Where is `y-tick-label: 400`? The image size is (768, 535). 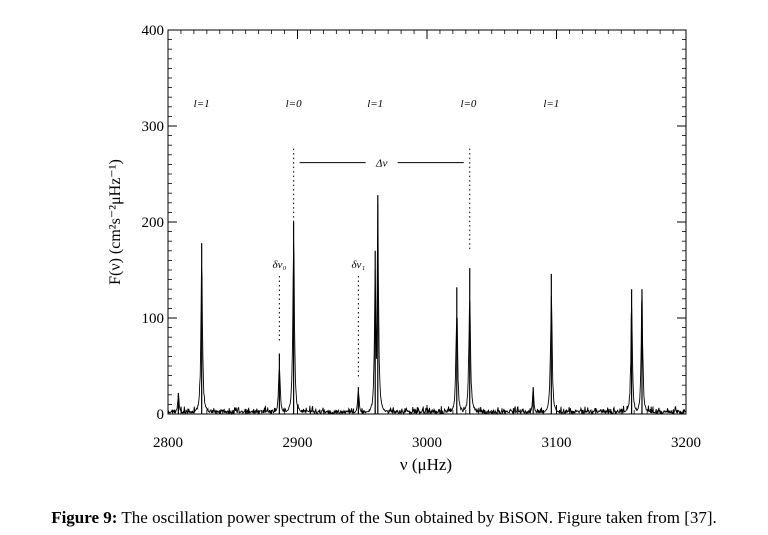 y-tick-label: 400 is located at coordinates (153, 31).